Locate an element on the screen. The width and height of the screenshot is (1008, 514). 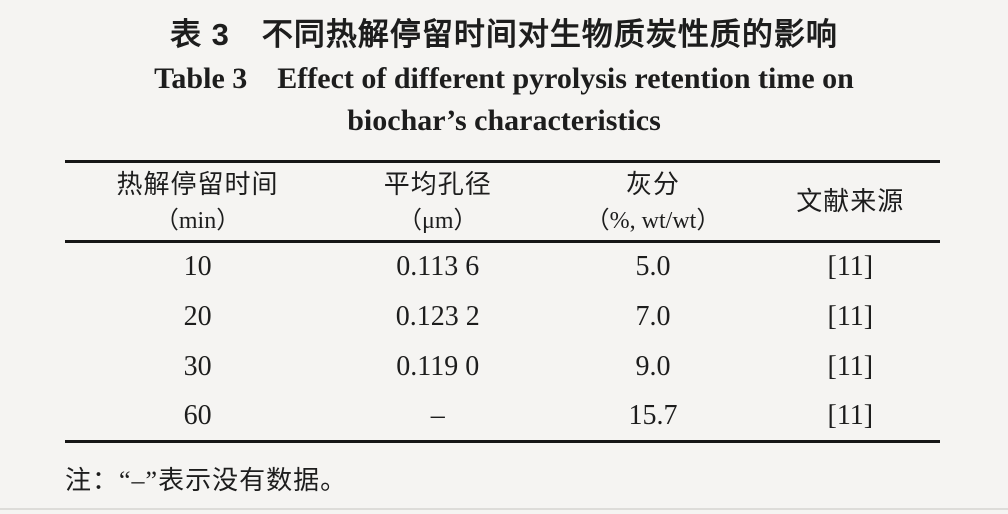
table-caption-en-line2: biochar’s characteristics is located at coordinates (504, 120).